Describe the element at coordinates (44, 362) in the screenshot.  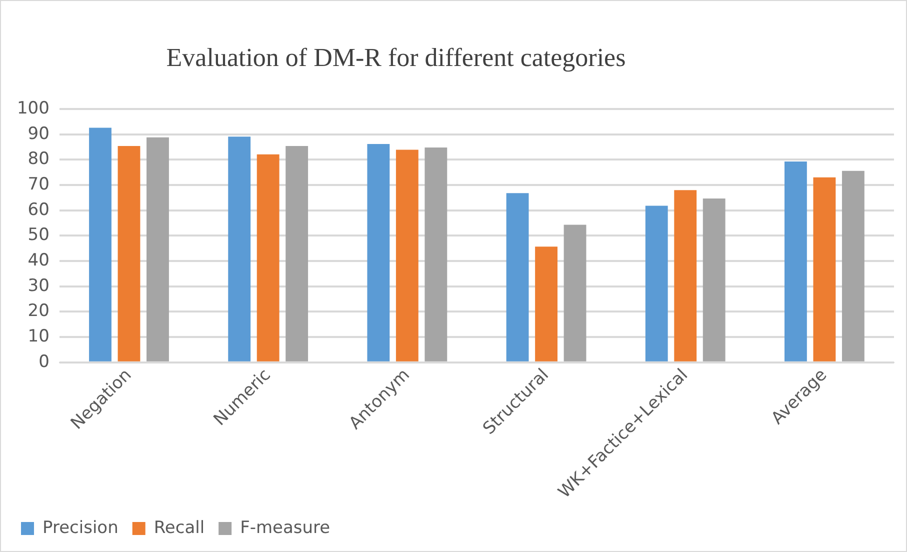
I see `y-tick-label: 0` at that location.